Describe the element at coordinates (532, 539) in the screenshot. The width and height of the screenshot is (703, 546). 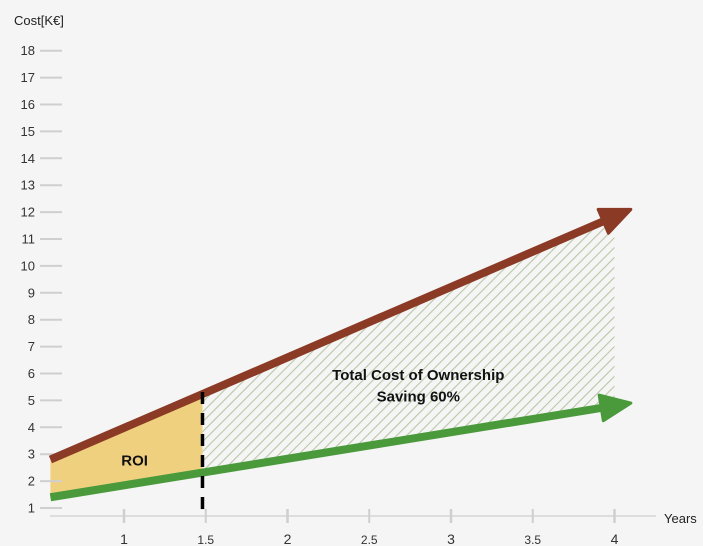
I see `x-tick-label: 3.5` at that location.